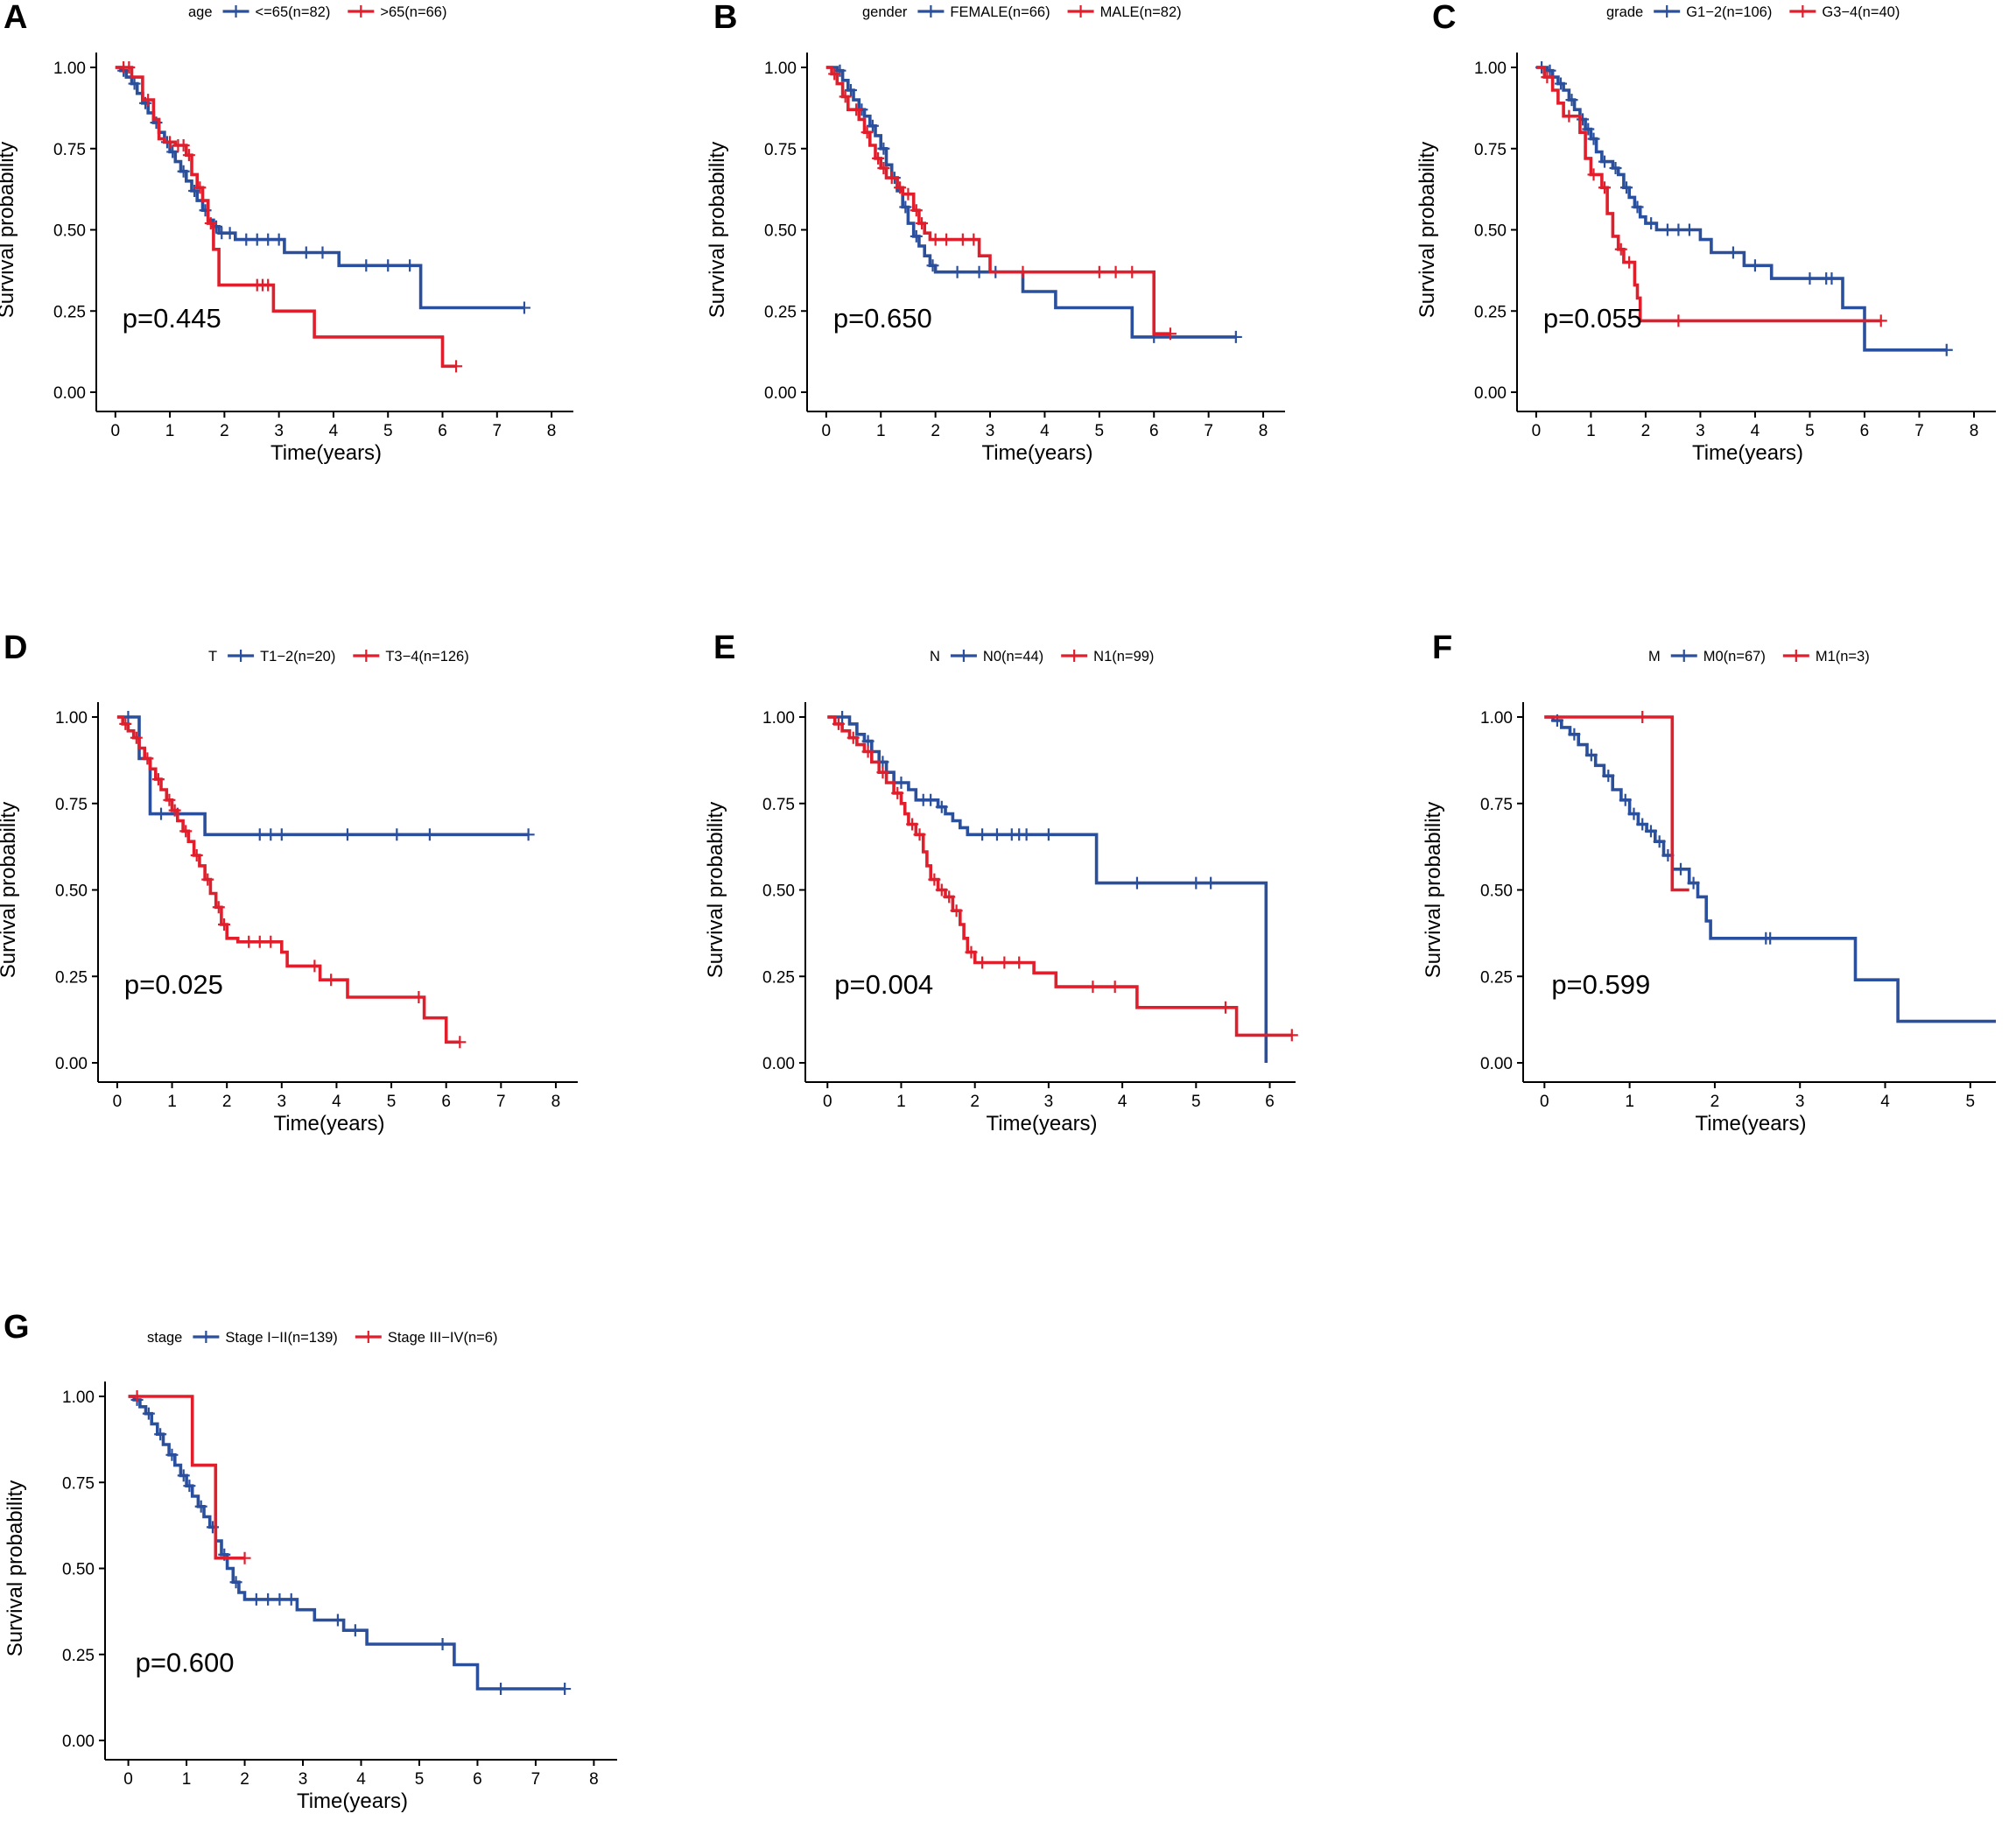  Describe the element at coordinates (1442, 647) in the screenshot. I see `panel-letter: F` at that location.